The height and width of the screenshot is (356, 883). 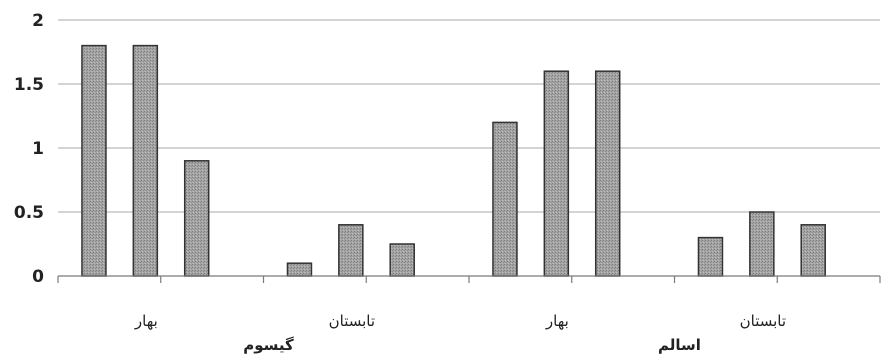 I want to click on y-tick-label: 1, so click(x=38, y=149).